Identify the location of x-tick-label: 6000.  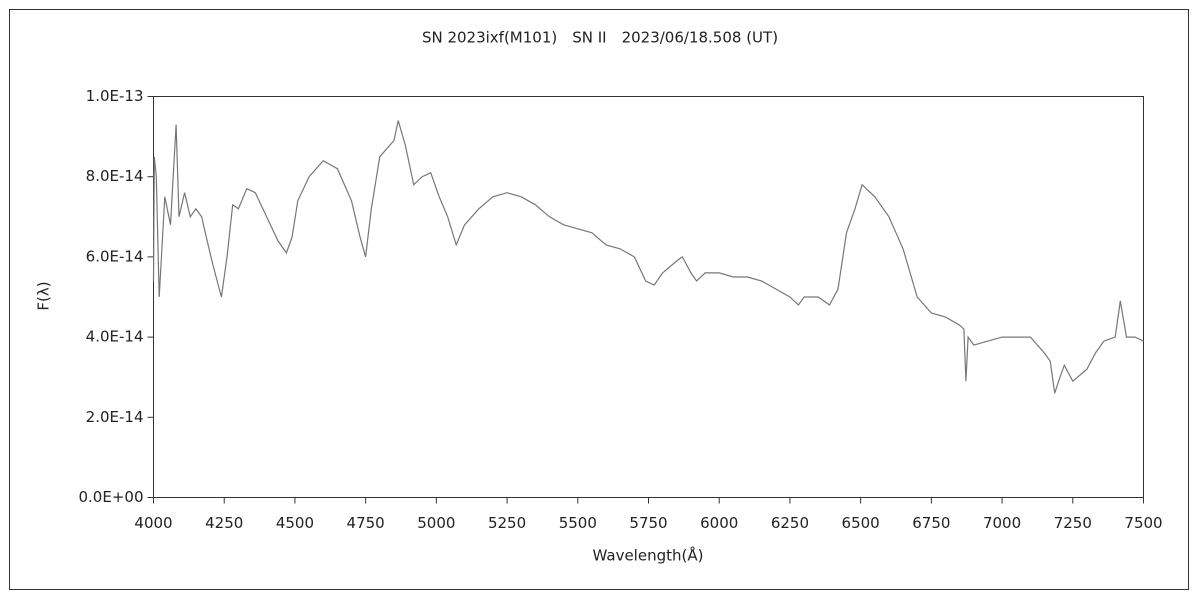
(719, 523).